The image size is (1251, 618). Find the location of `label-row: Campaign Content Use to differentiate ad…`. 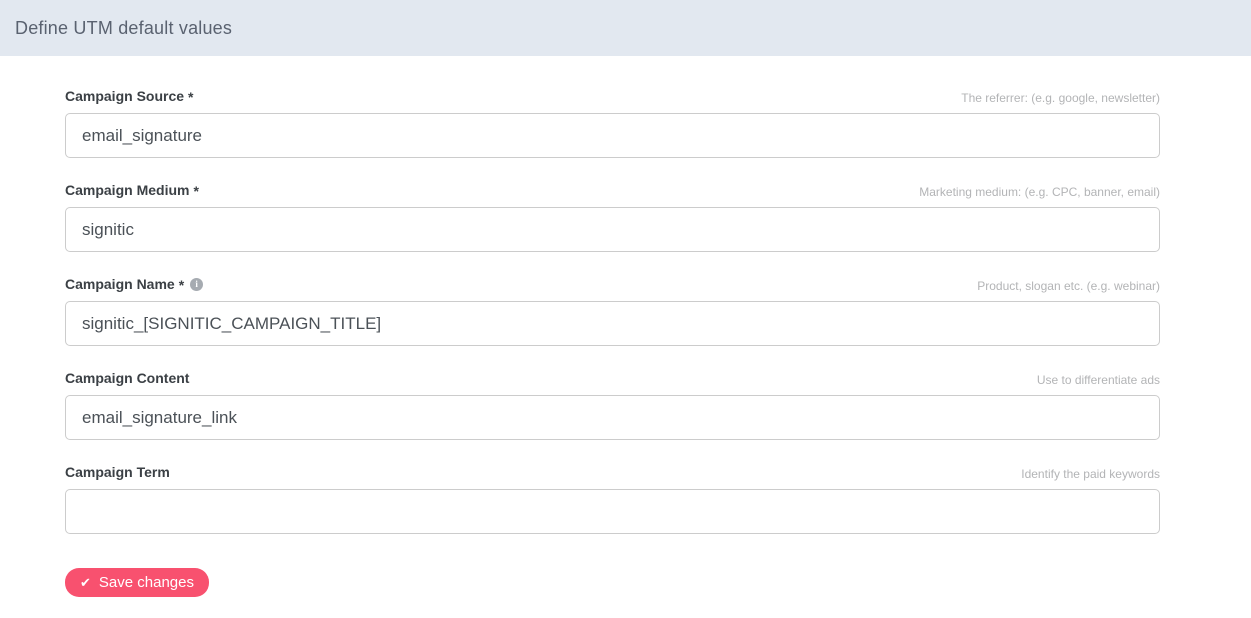

label-row: Campaign Content Use to differentiate ad… is located at coordinates (612, 378).